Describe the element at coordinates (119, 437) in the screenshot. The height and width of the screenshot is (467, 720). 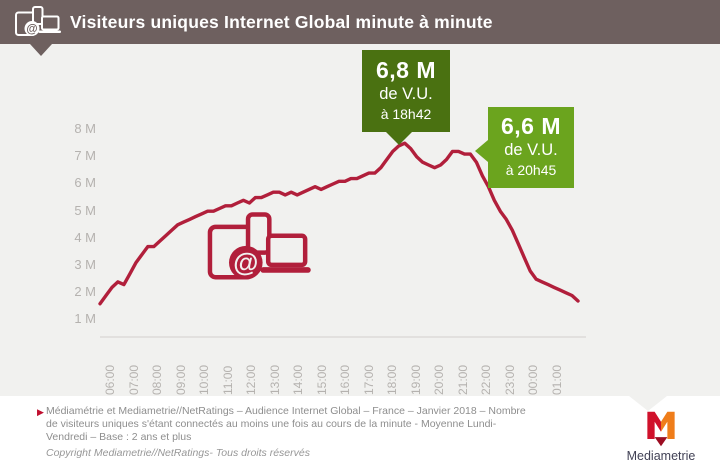
I see `source-line: Vendredi – Base : 2 ans et plus` at that location.